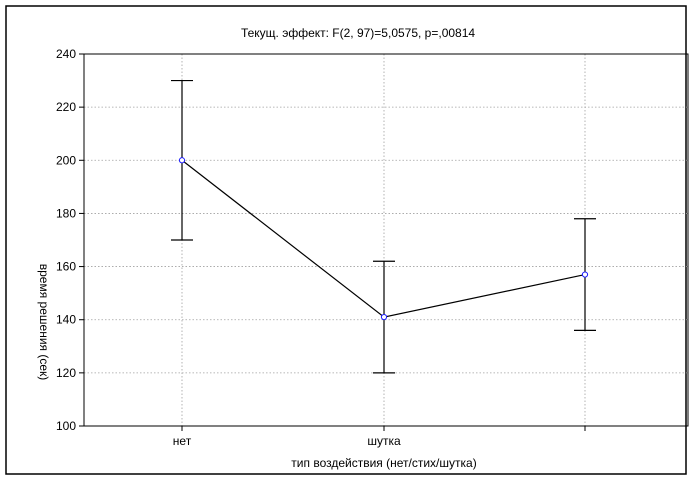 This screenshot has height=478, width=692. I want to click on y-tick-label: 200, so click(66, 160).